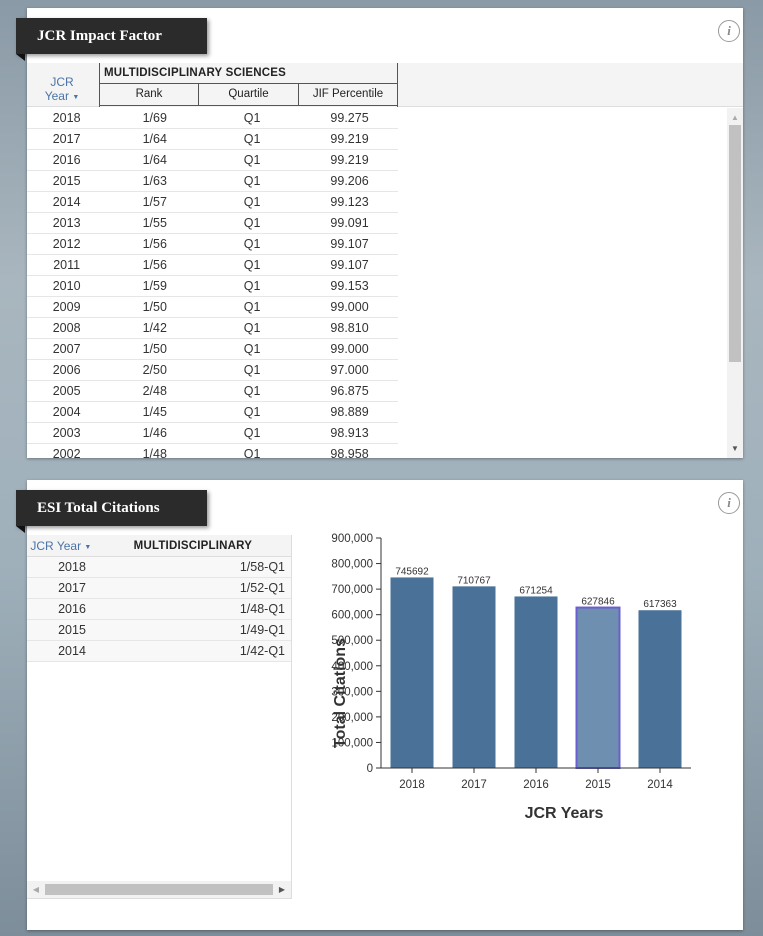  I want to click on table-row: 2009 1/50 Q1 99.000, so click(212, 307).